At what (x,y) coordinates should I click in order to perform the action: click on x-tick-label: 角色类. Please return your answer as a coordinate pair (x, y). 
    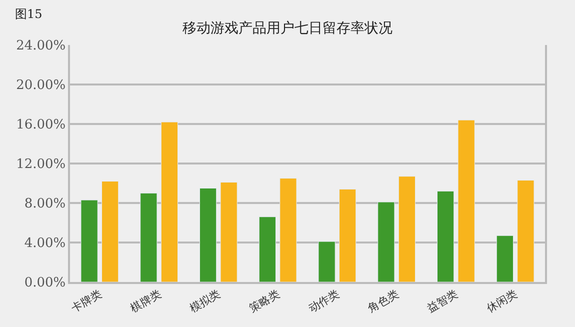
    Looking at the image, I should click on (383, 302).